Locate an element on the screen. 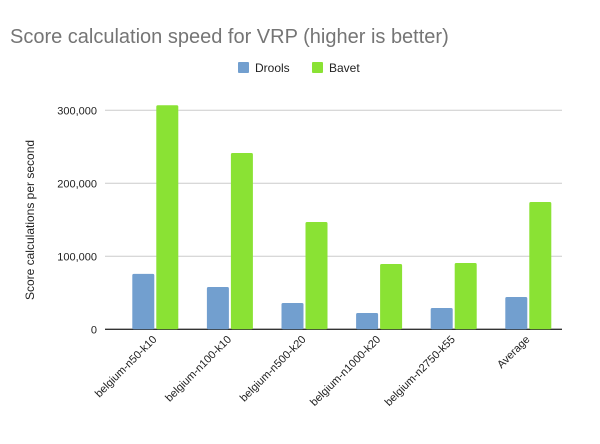 This screenshot has width=600, height=444. x-tick-label: belgium-n100-k10 is located at coordinates (198, 369).